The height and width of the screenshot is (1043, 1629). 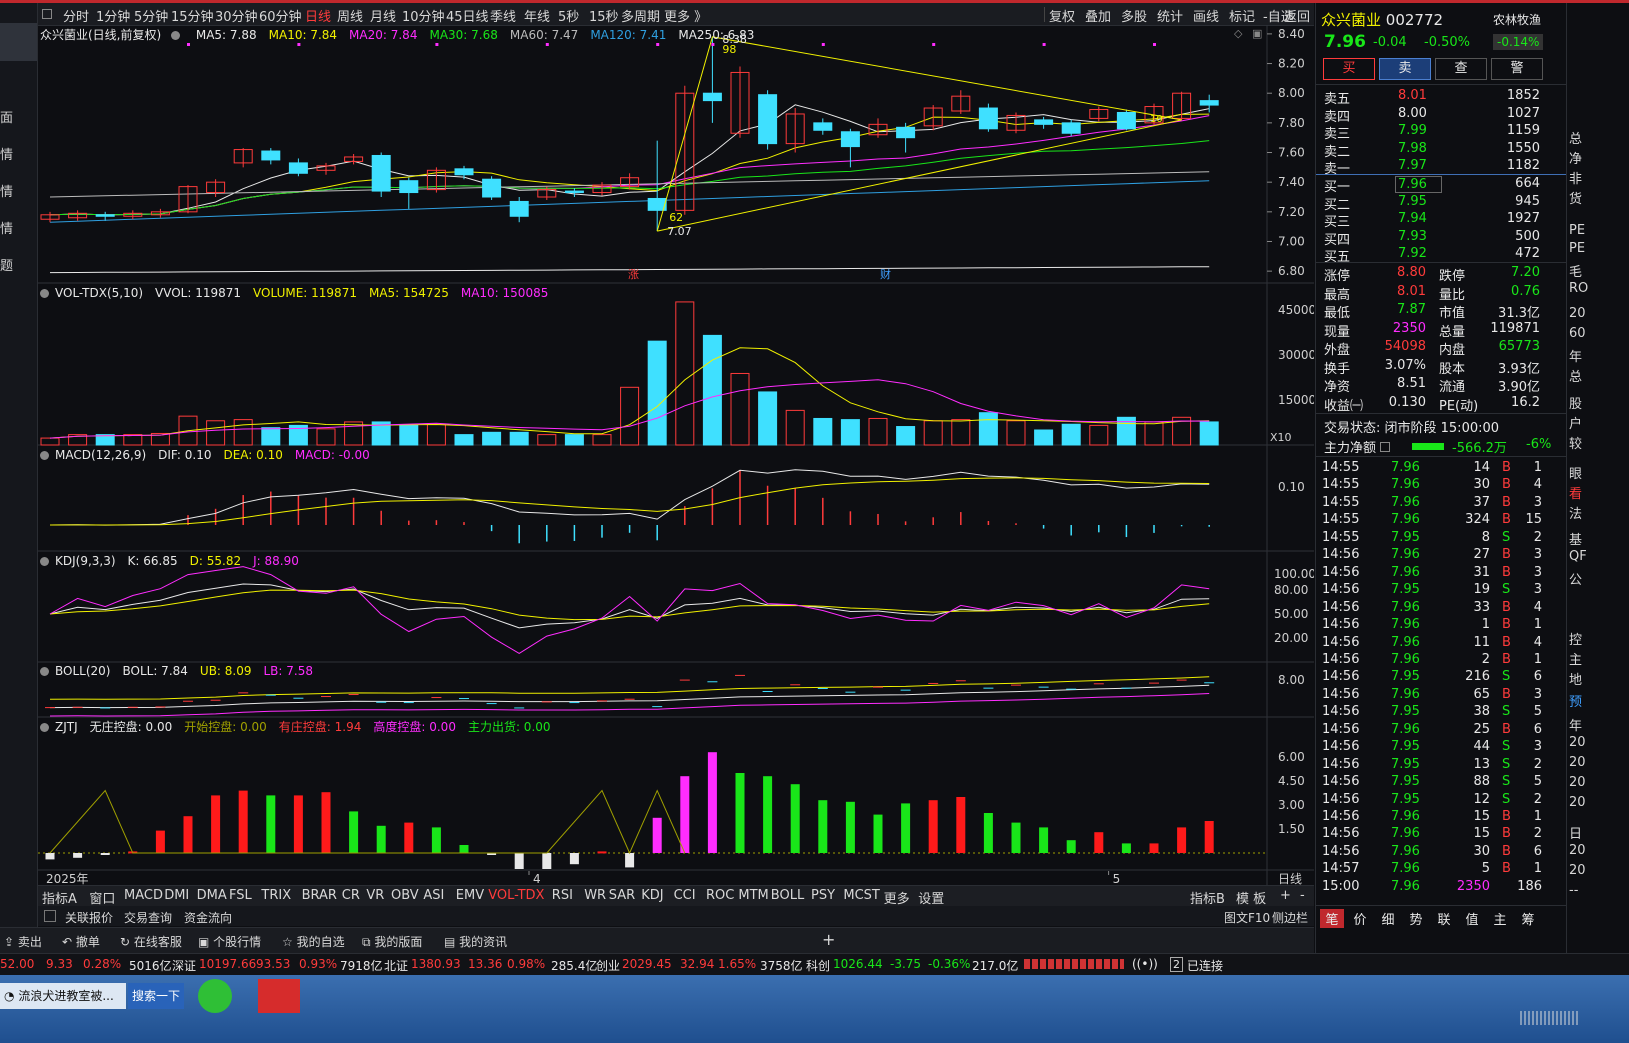 What do you see at coordinates (1576, 640) in the screenshot?
I see `f10-item: 控` at bounding box center [1576, 640].